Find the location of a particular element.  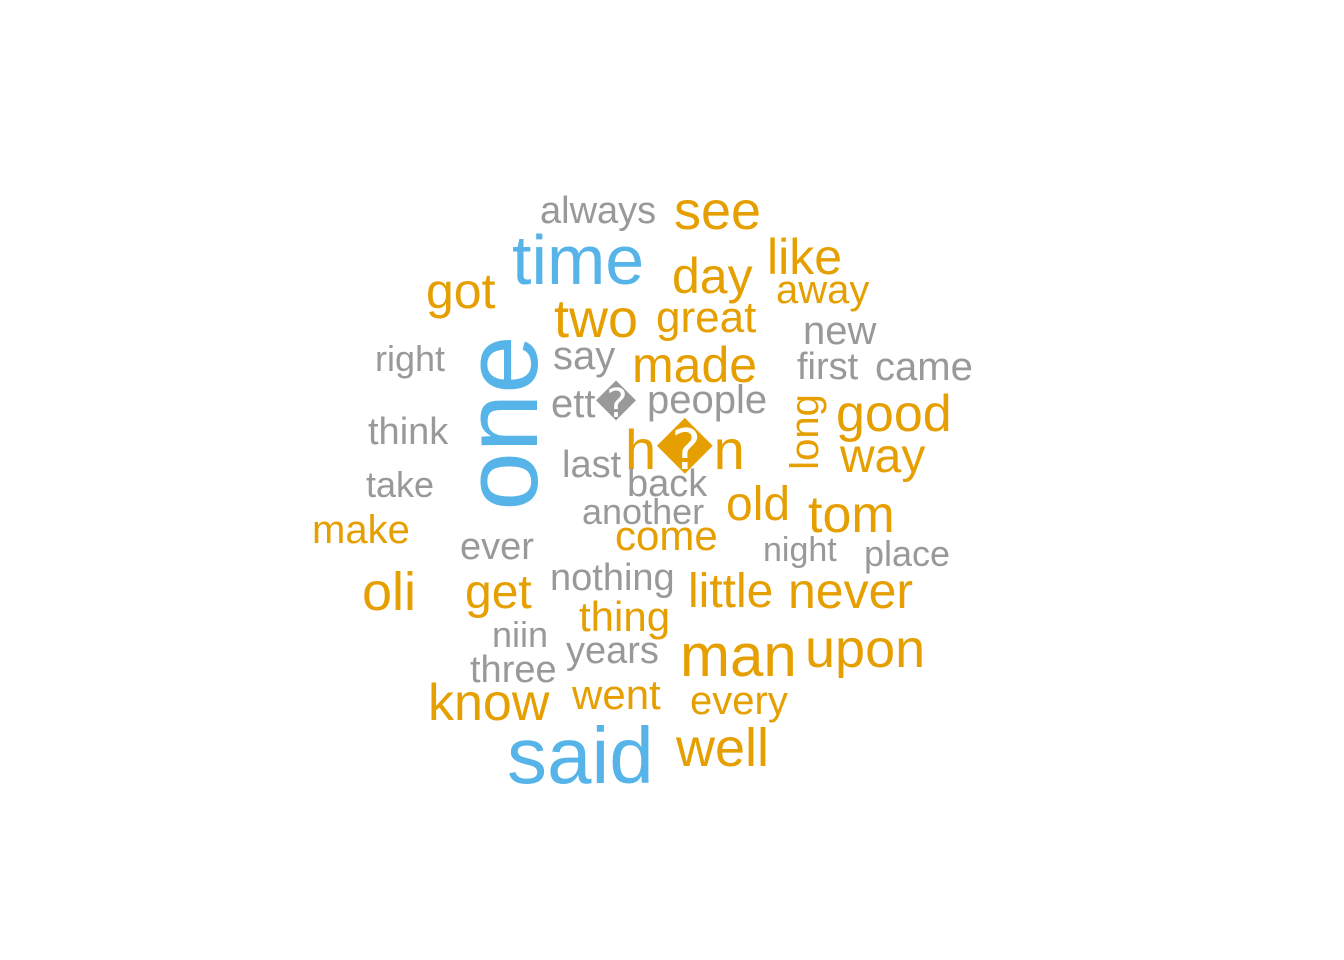

word-3: man is located at coordinates (738, 655).